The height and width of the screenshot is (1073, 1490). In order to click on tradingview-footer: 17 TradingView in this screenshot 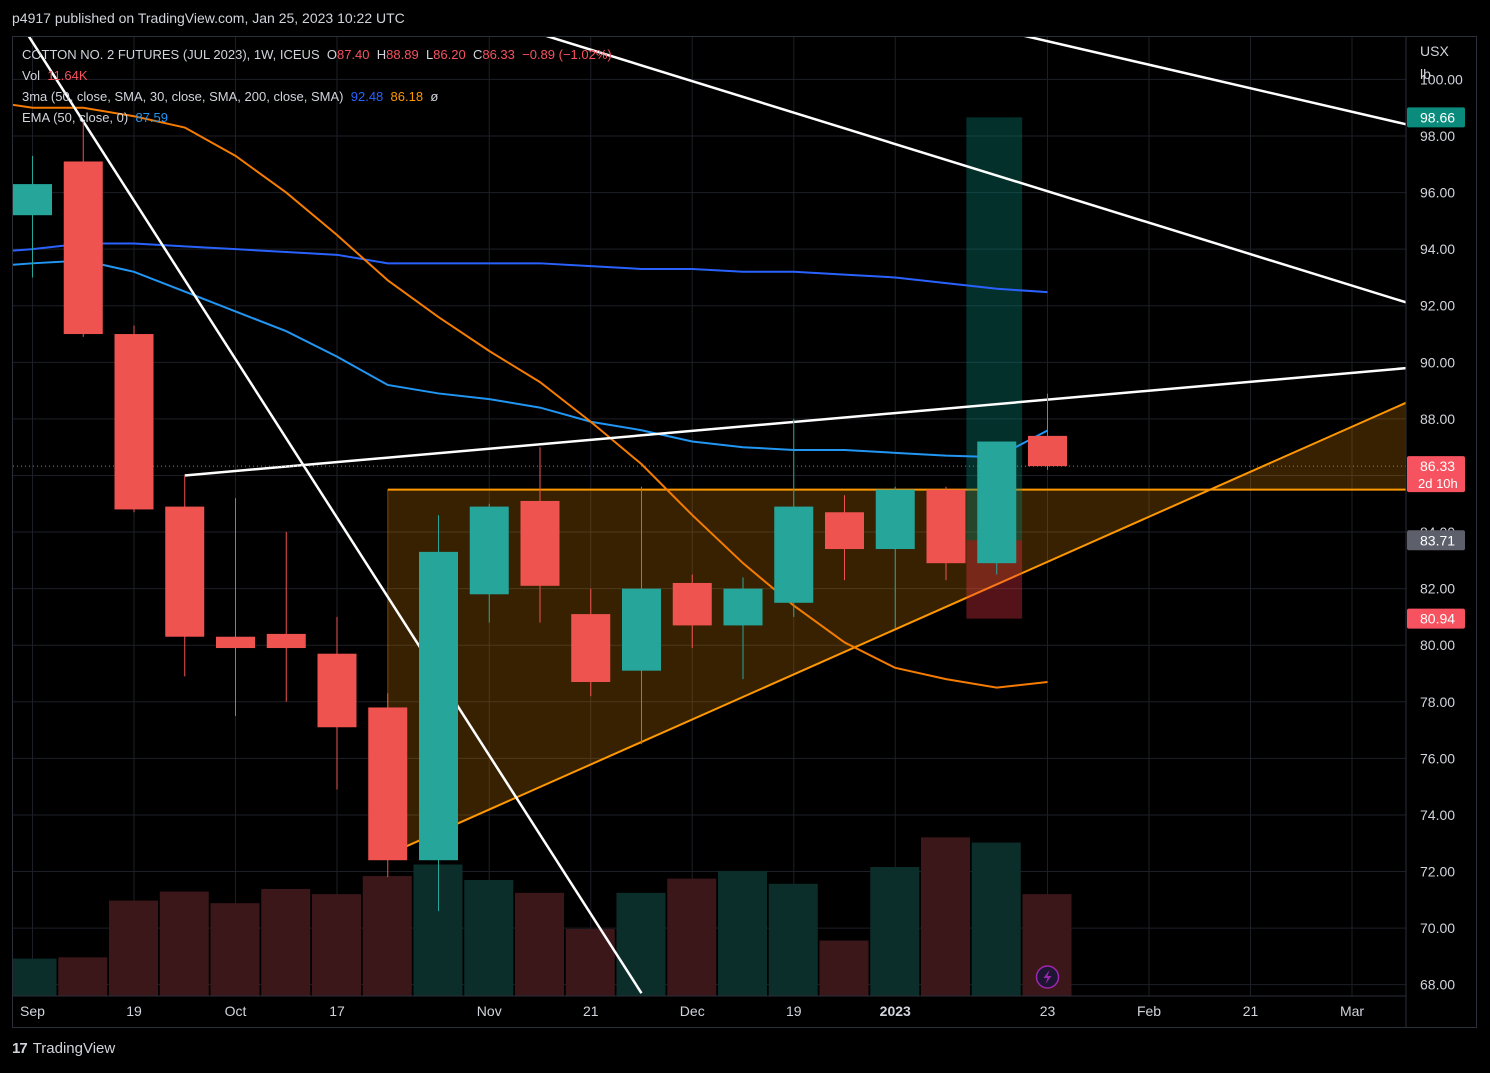, I will do `click(63, 1048)`.